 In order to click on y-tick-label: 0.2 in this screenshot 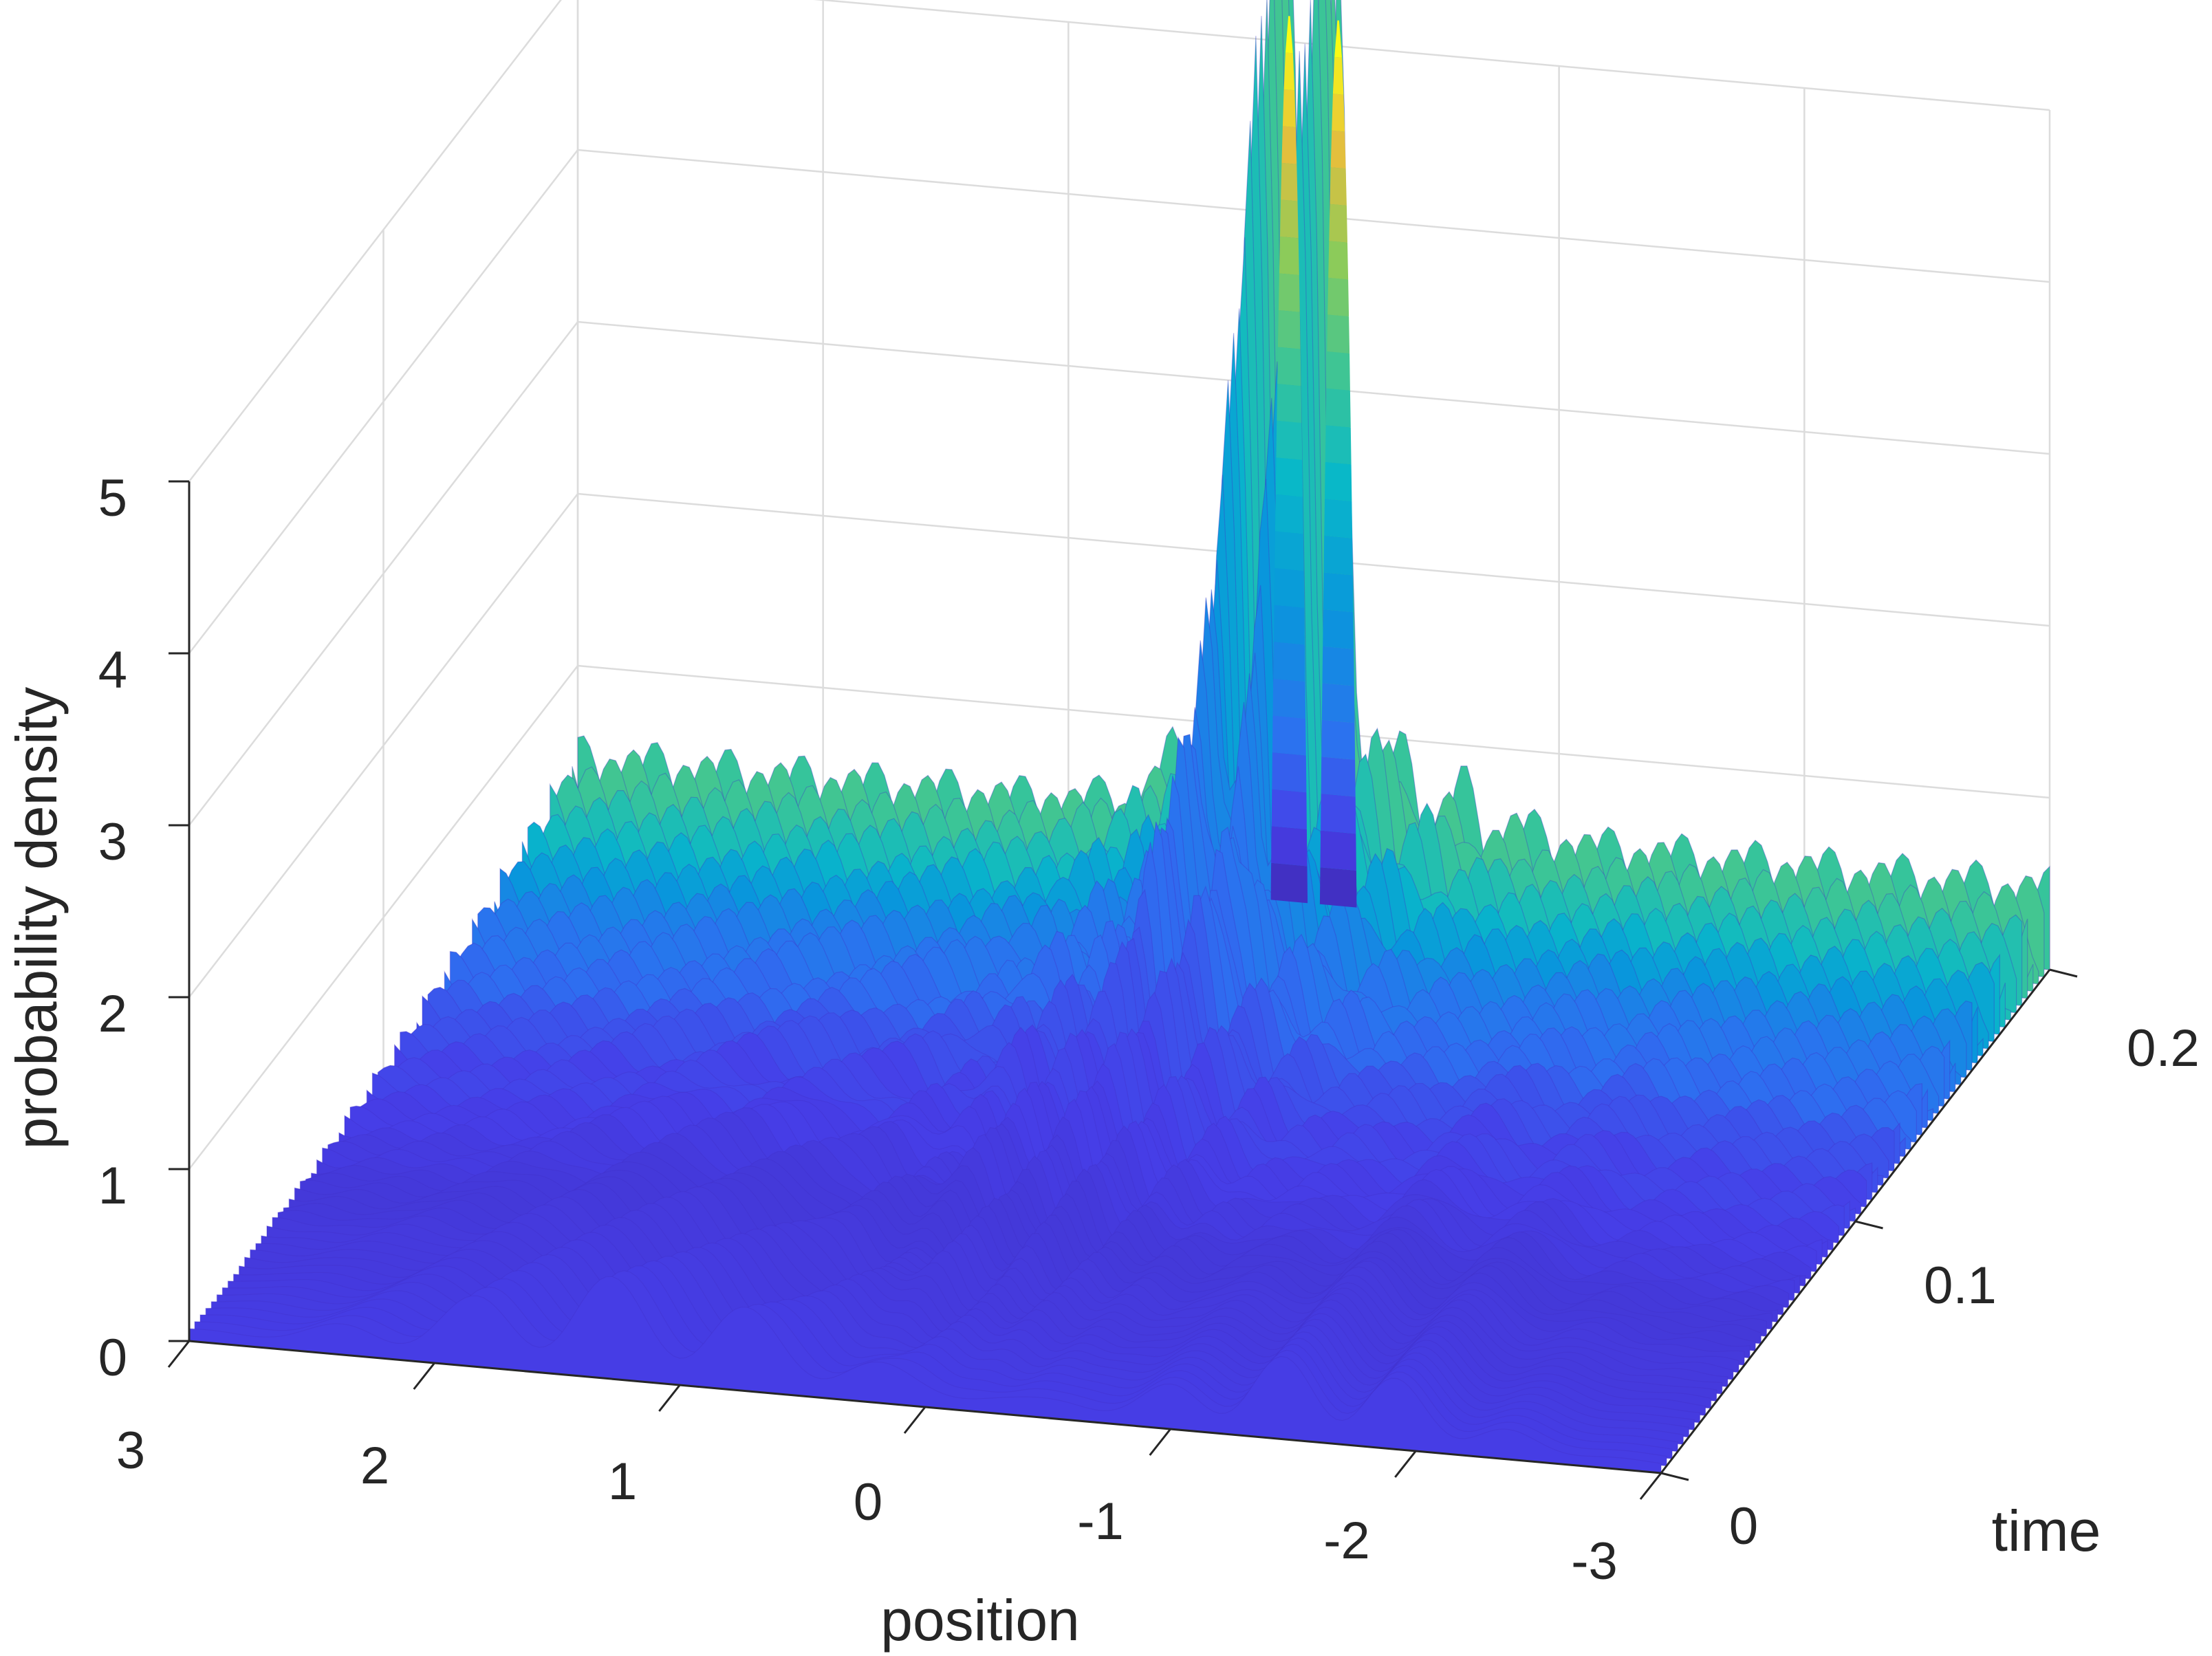, I will do `click(2163, 1048)`.